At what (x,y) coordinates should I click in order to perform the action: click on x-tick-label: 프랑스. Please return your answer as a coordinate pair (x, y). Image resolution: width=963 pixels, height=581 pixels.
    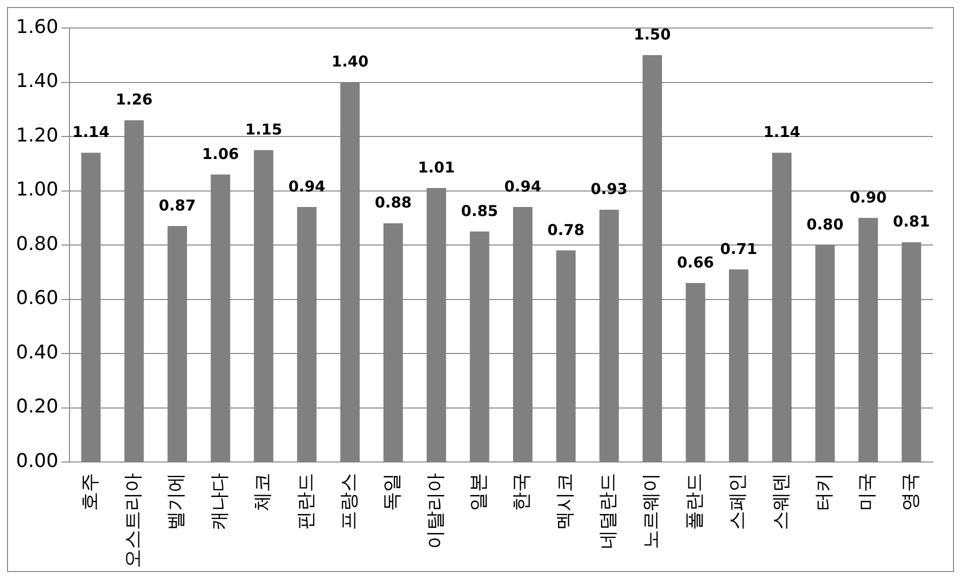
    Looking at the image, I should click on (349, 501).